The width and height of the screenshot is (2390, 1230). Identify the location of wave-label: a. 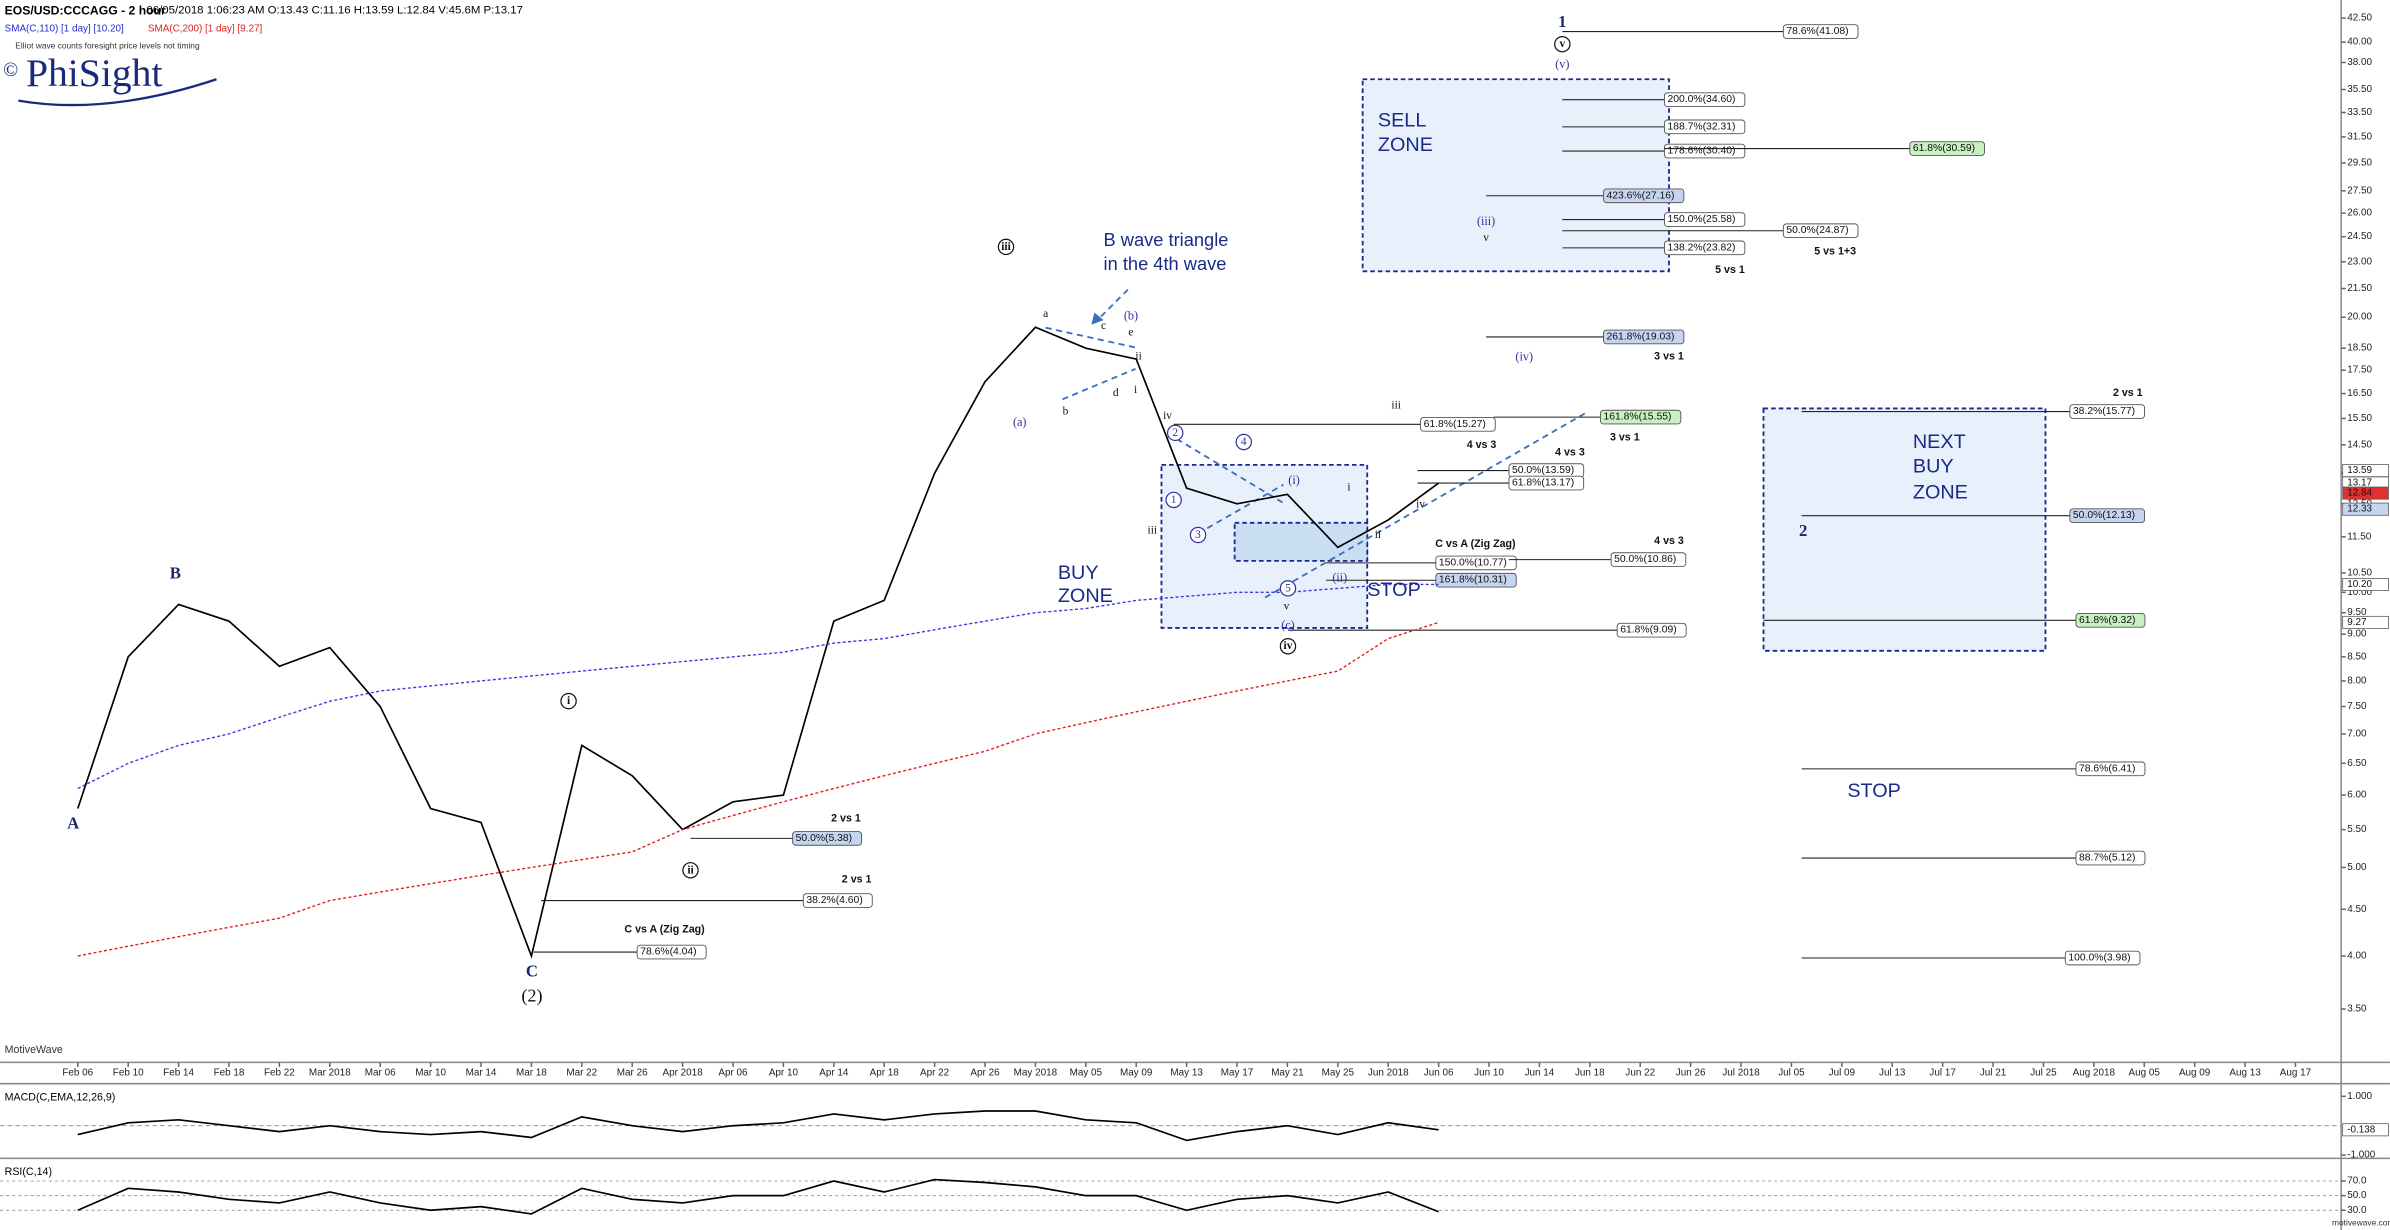
(1045, 314).